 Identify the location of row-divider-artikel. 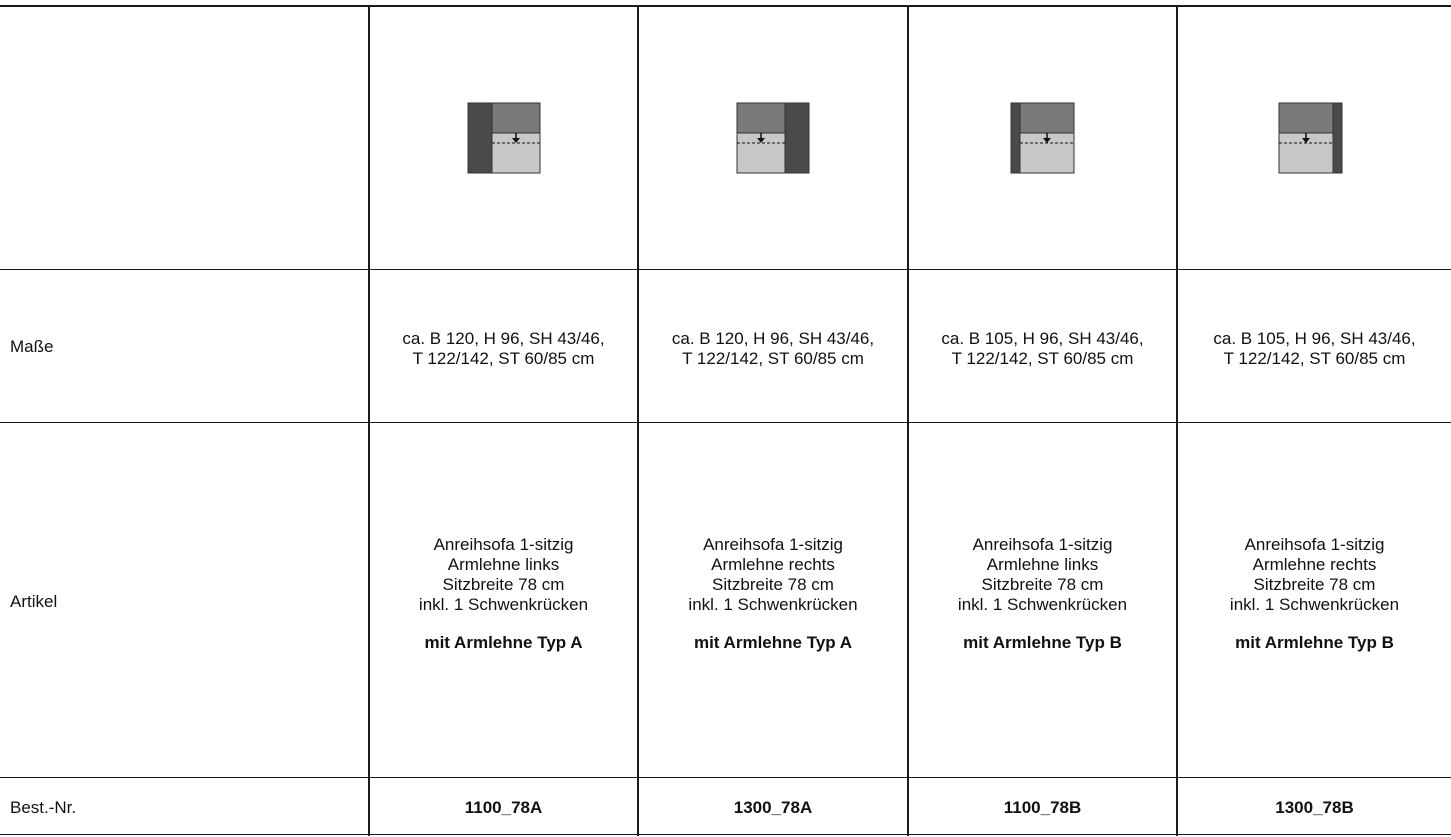
(725, 777).